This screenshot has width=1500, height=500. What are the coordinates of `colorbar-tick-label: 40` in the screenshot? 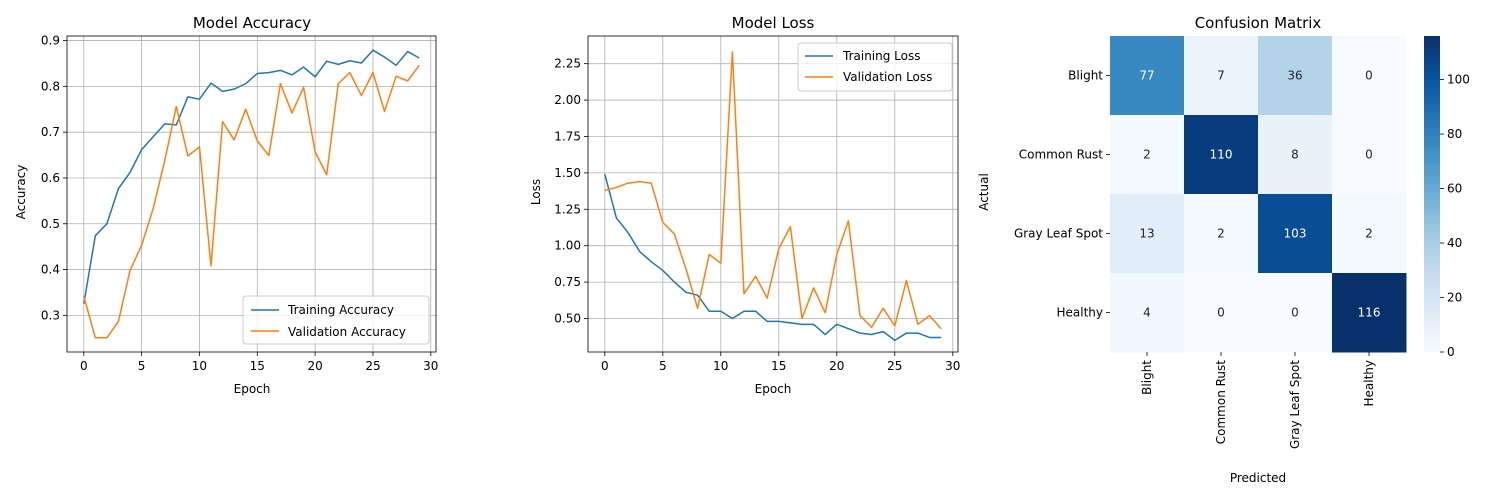 It's located at (1454, 243).